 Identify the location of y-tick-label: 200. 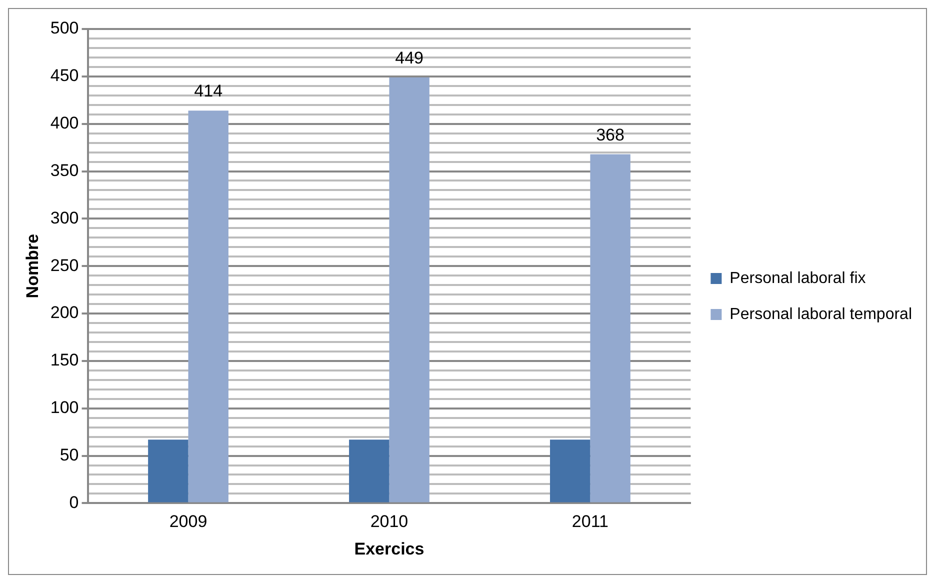
(64, 312).